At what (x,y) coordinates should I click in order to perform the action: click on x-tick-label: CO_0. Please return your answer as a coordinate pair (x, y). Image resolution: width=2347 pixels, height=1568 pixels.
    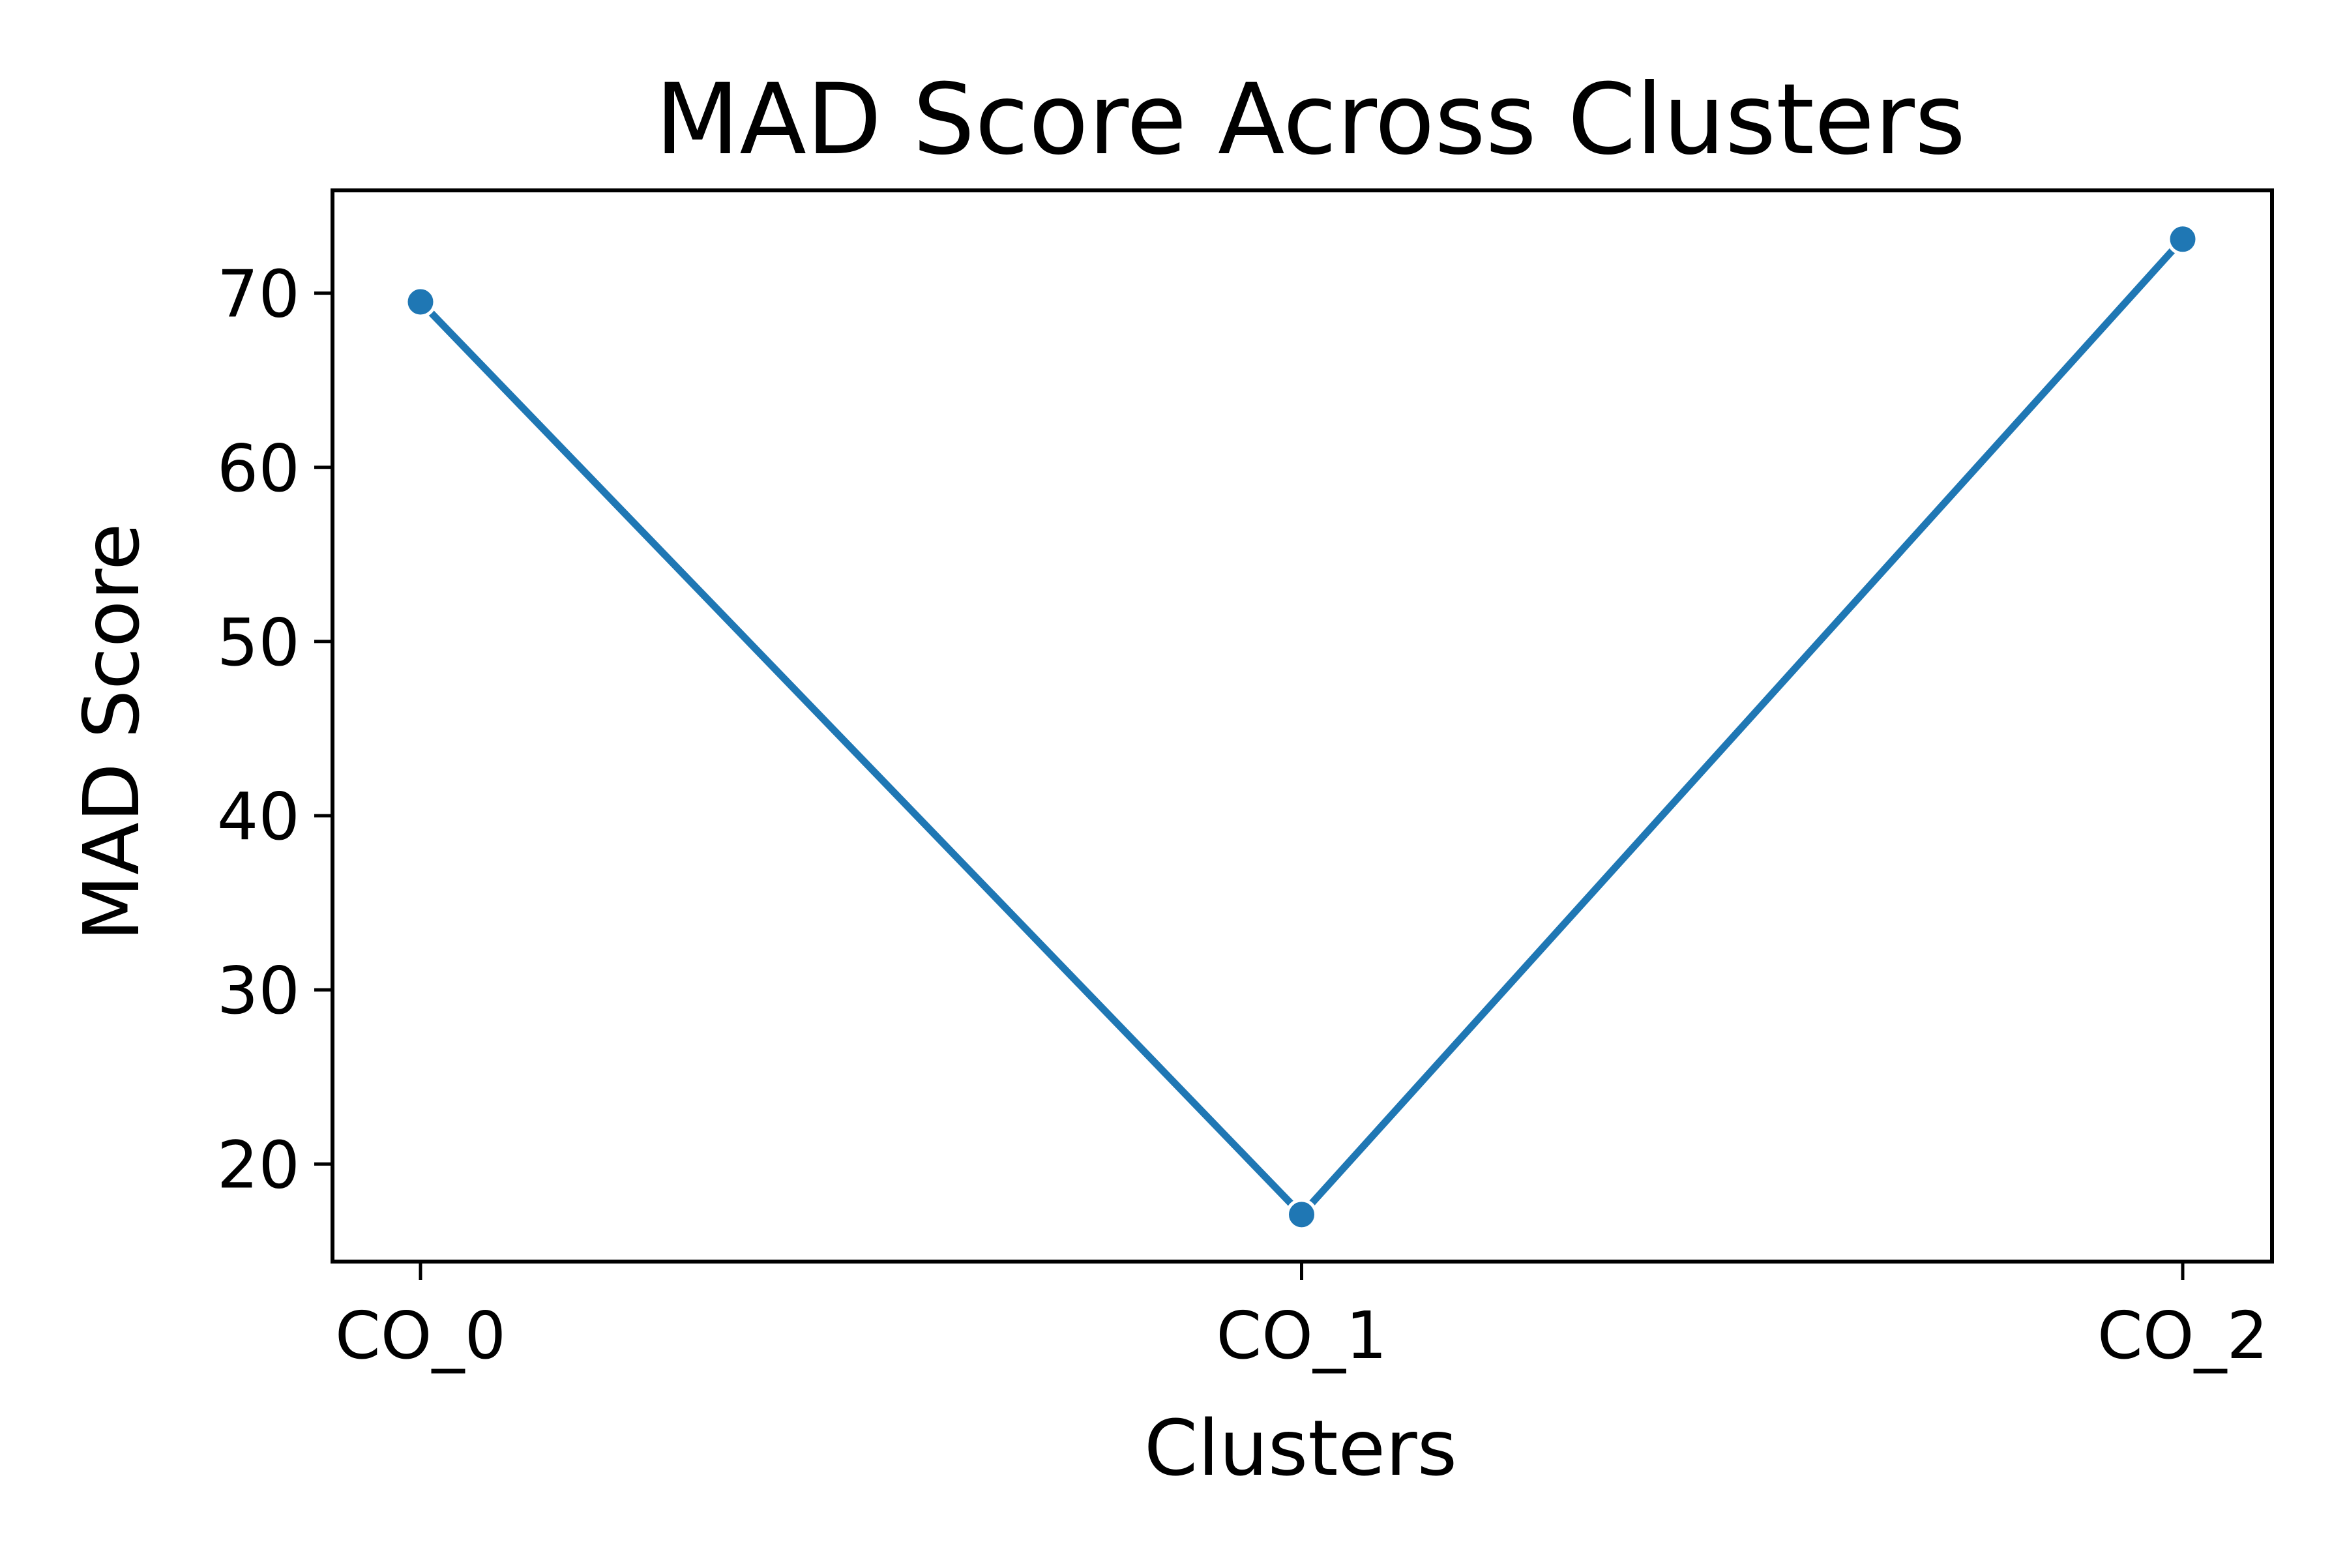
    Looking at the image, I should click on (420, 1336).